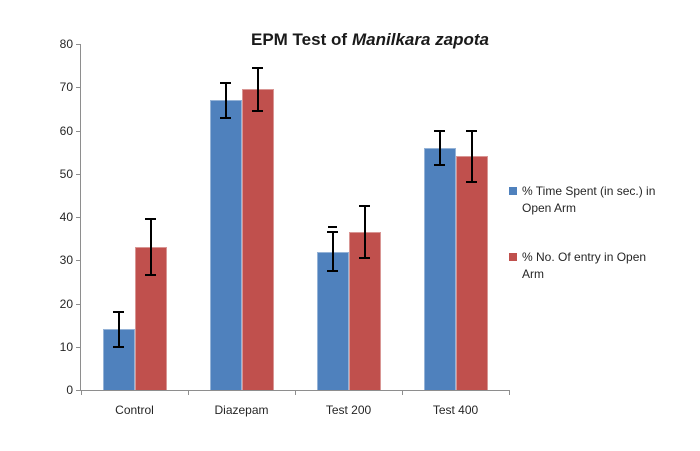  Describe the element at coordinates (513, 191) in the screenshot. I see `legend-swatch-time-spent-icon` at that location.